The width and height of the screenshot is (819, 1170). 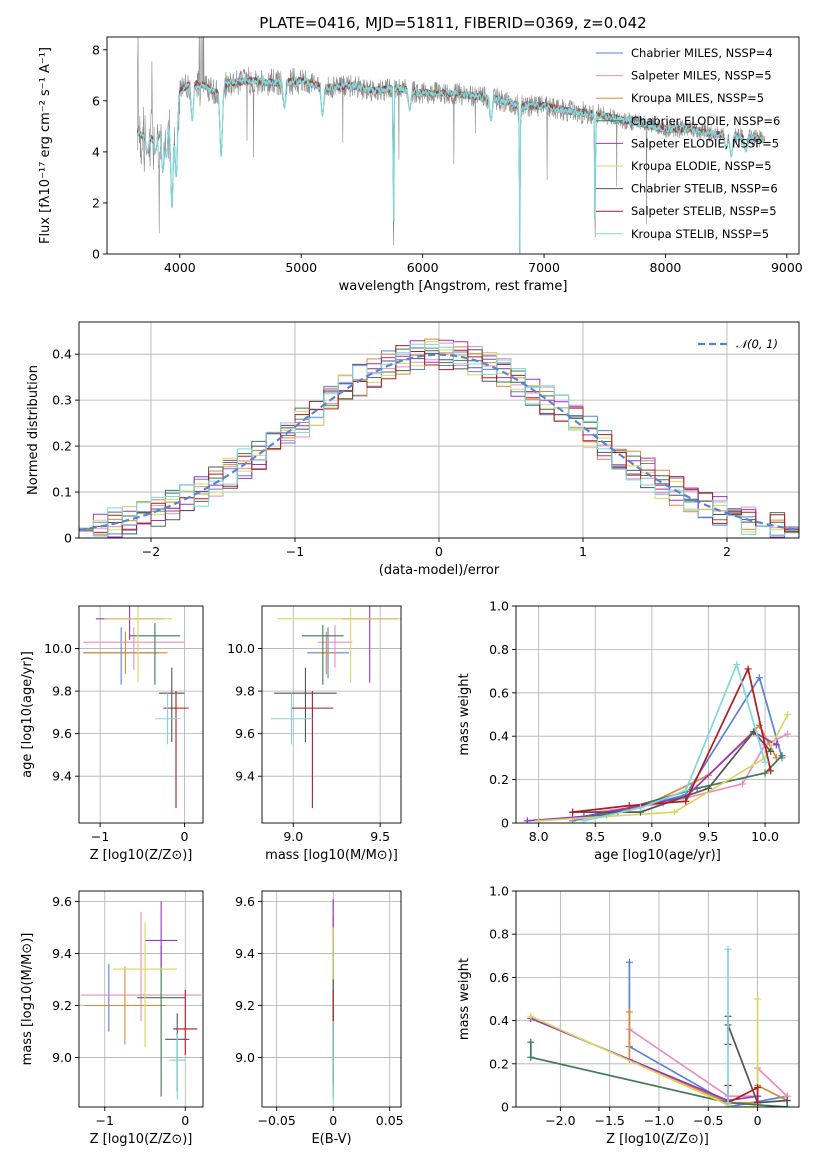 What do you see at coordinates (727, 551) in the screenshot?
I see `x-tick-label: 2` at bounding box center [727, 551].